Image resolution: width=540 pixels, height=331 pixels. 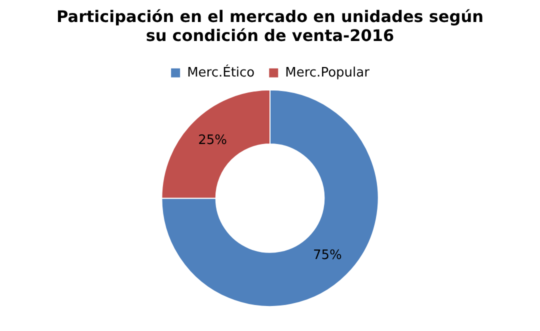 What do you see at coordinates (221, 71) in the screenshot?
I see `legend-label: Merc.Ético` at bounding box center [221, 71].